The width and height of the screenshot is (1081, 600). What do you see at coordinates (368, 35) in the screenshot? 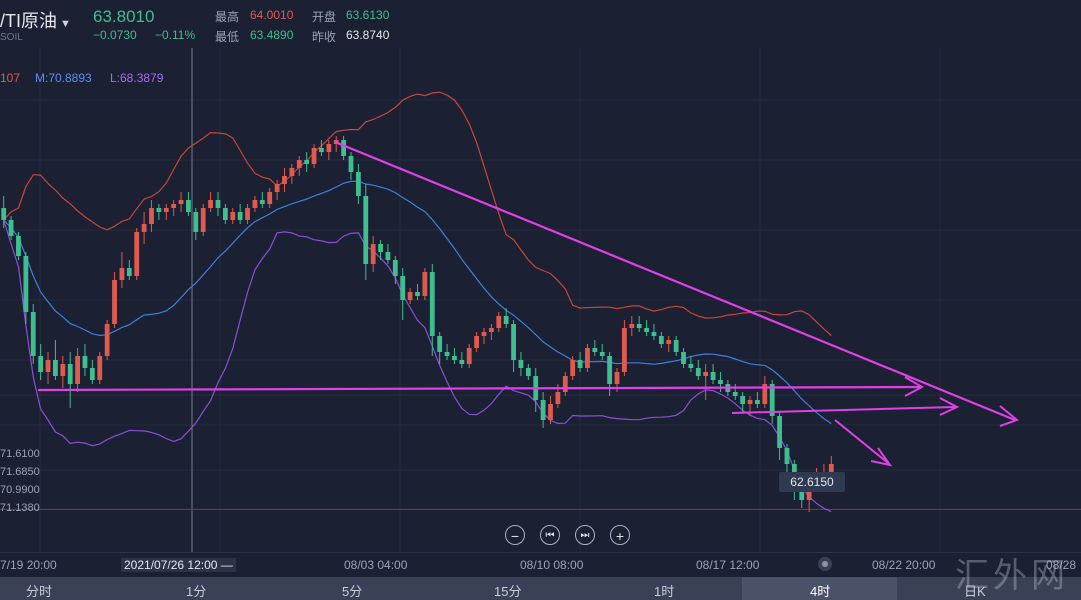
I see `prev-close-value: 63.8740` at bounding box center [368, 35].